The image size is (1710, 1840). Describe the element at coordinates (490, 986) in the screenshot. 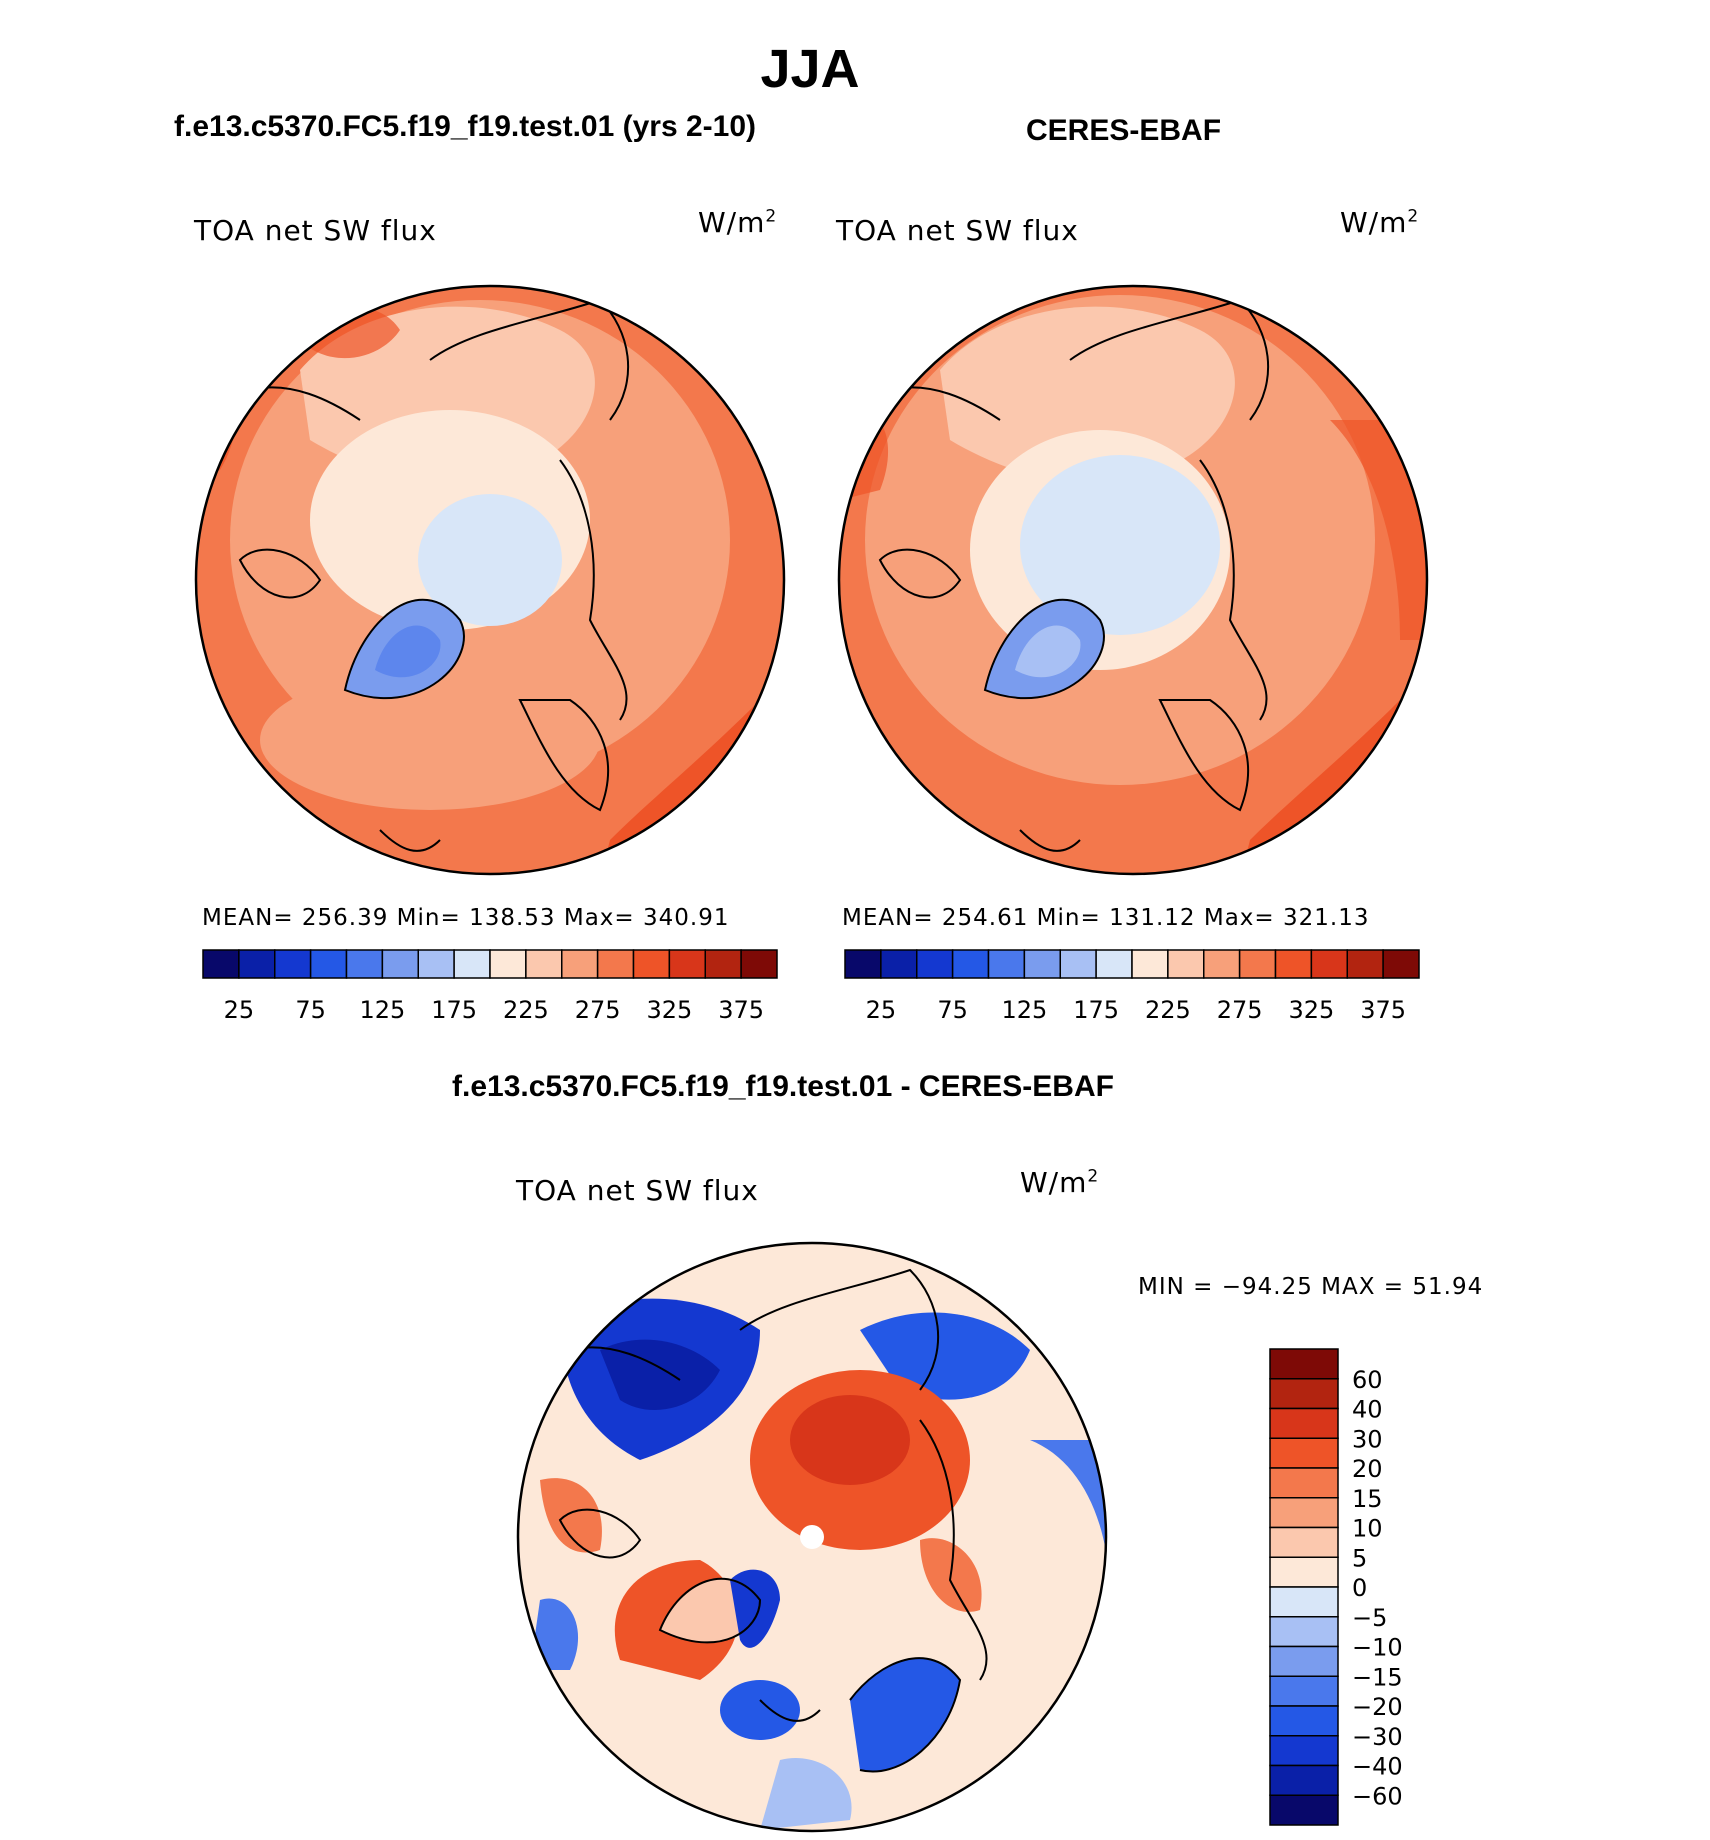

I see `colorbar-model: 25 75 125 175 225 275 325 375` at that location.